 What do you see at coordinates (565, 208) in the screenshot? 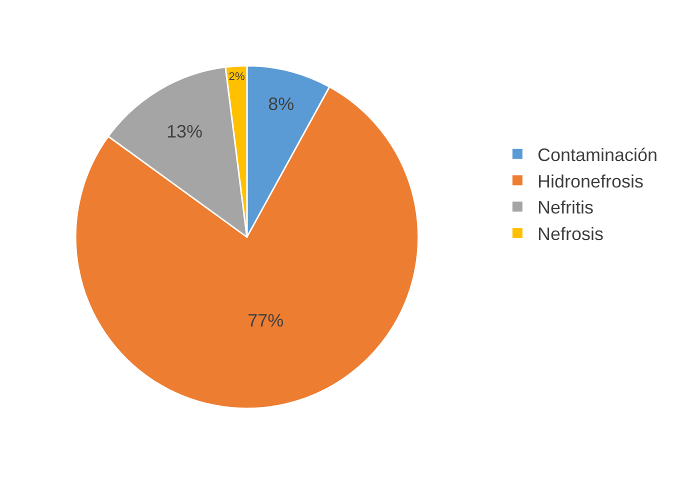
I see `legend-label: Nefritis` at bounding box center [565, 208].